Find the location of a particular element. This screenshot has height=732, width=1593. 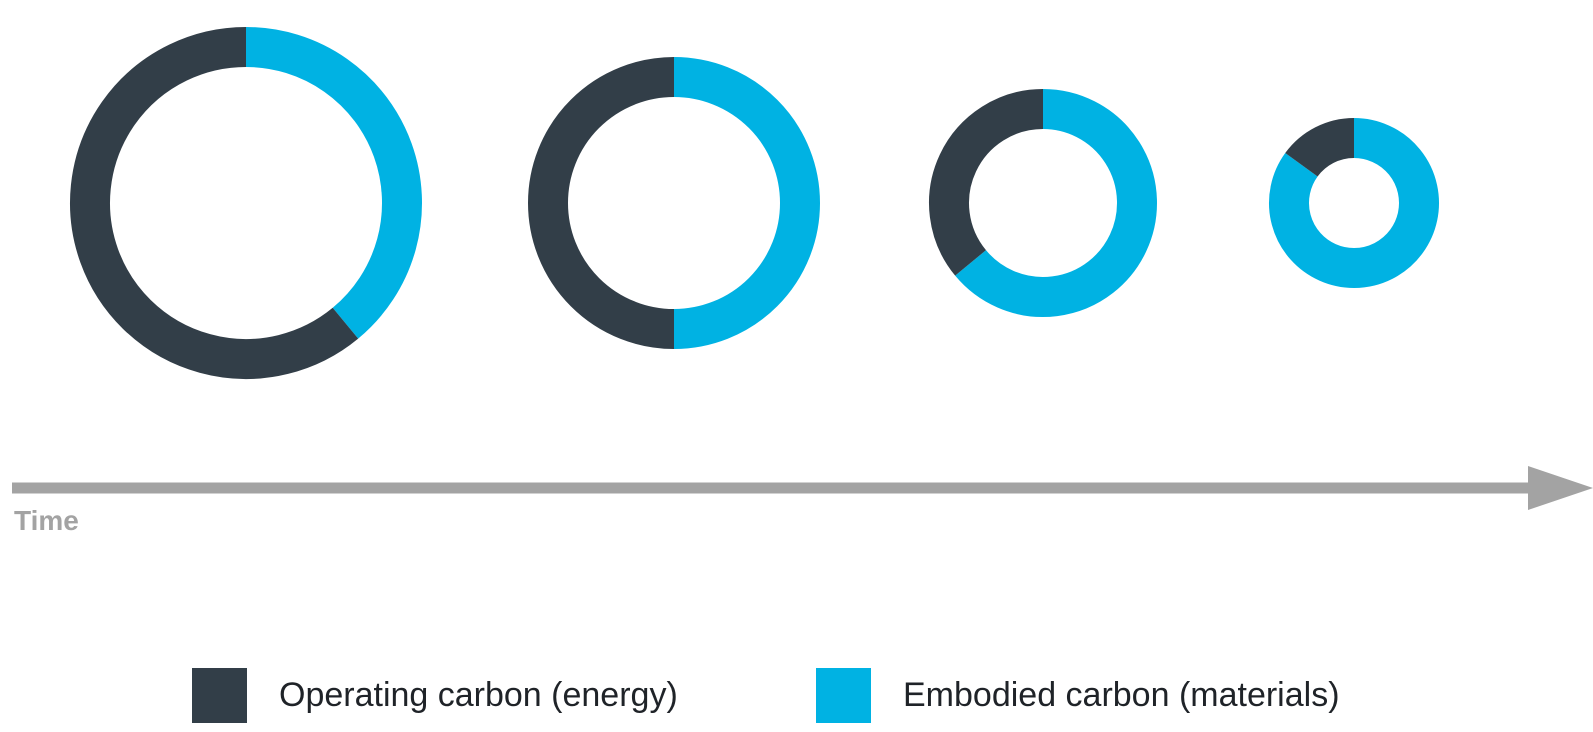

ring-2-operating-arc is located at coordinates (601, 203).